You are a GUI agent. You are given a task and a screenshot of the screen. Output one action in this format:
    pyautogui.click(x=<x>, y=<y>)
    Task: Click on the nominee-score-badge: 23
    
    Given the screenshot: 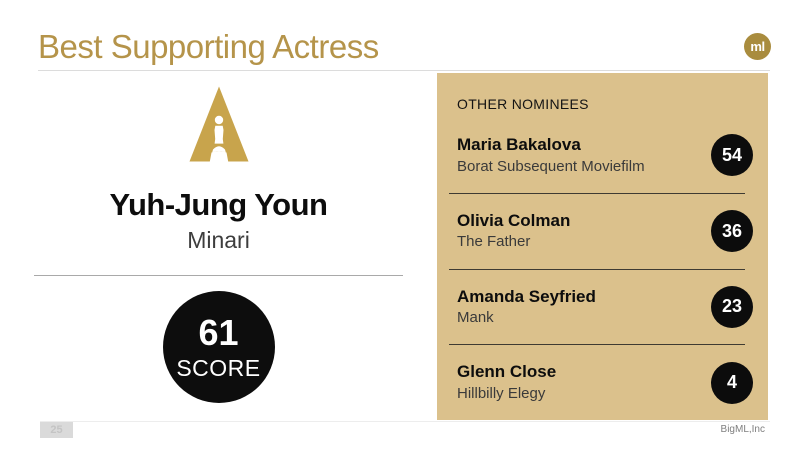 What is the action you would take?
    pyautogui.click(x=732, y=306)
    